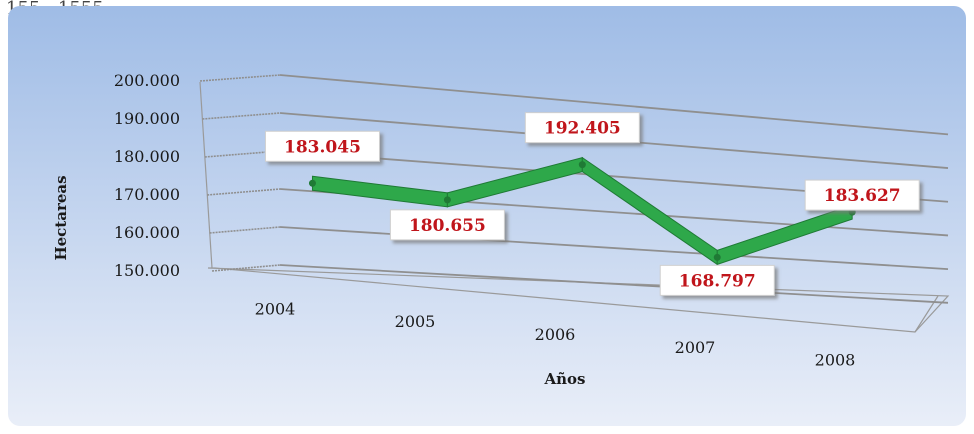 This screenshot has height=434, width=974. I want to click on data-label: 168.797, so click(717, 281).